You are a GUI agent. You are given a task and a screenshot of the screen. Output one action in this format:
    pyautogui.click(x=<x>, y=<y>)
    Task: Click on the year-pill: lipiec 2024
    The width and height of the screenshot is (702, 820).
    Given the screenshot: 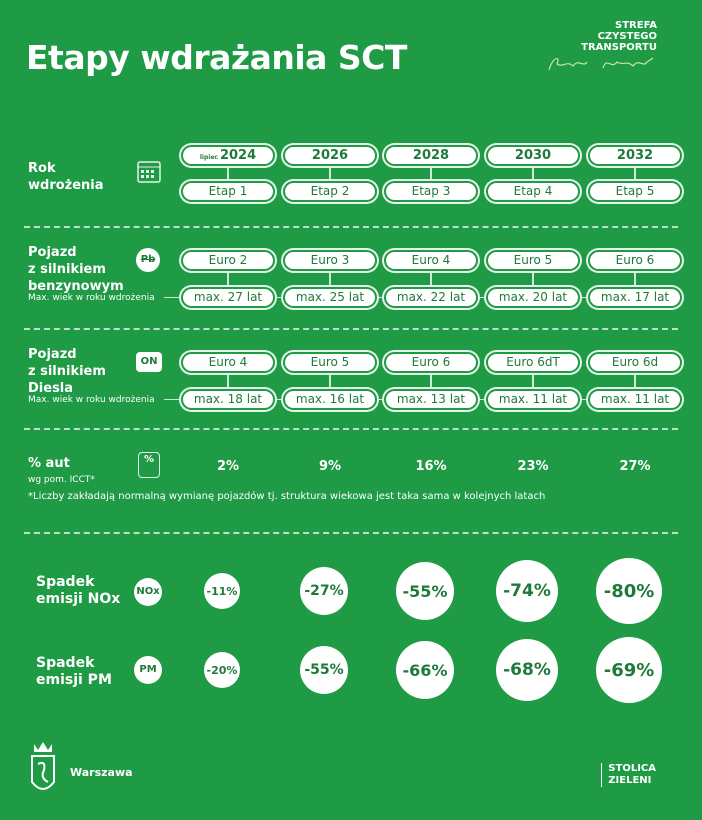 What is the action you would take?
    pyautogui.click(x=228, y=155)
    